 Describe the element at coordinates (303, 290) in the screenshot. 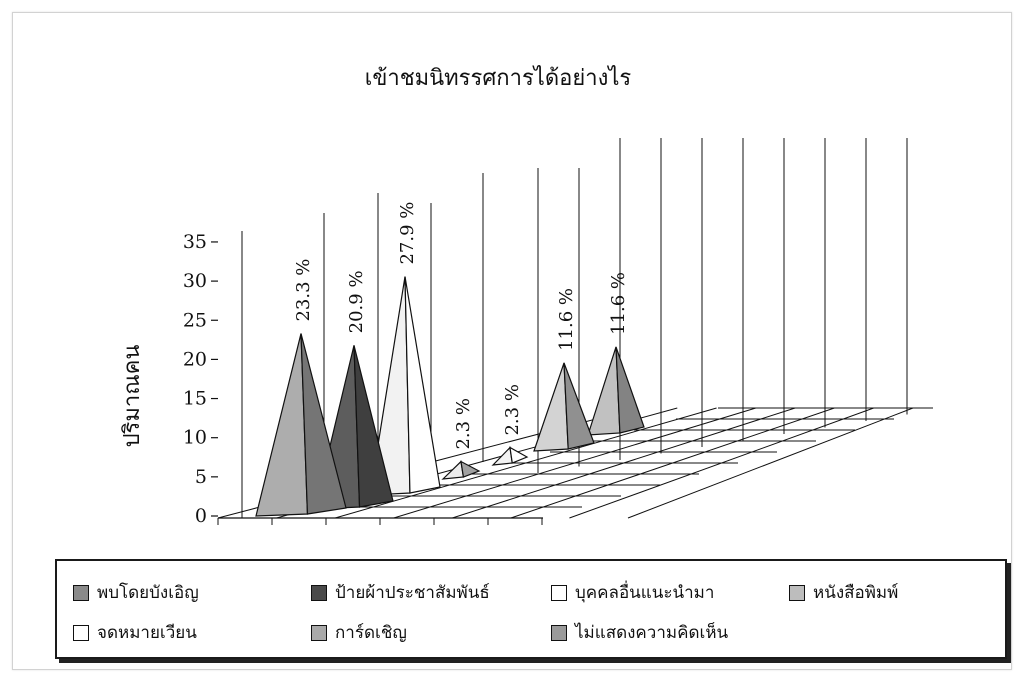

I see `data-label: 23.3 %` at that location.